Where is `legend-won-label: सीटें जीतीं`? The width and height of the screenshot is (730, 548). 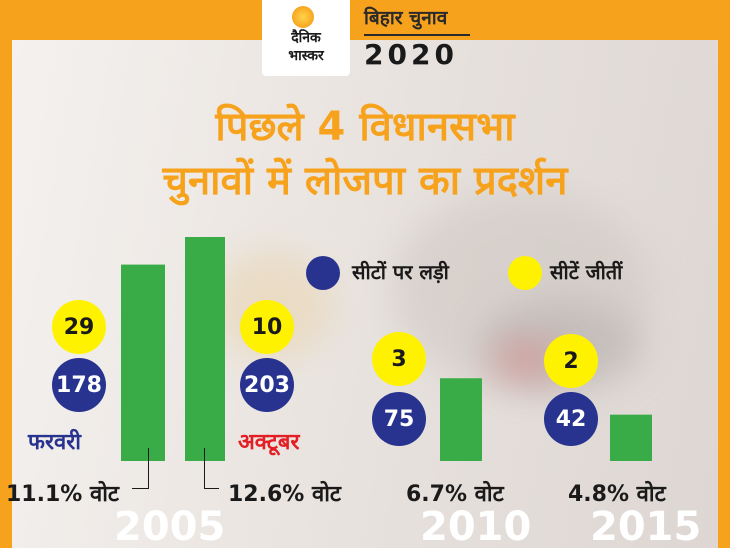
legend-won-label: सीटें जीतीं is located at coordinates (586, 272).